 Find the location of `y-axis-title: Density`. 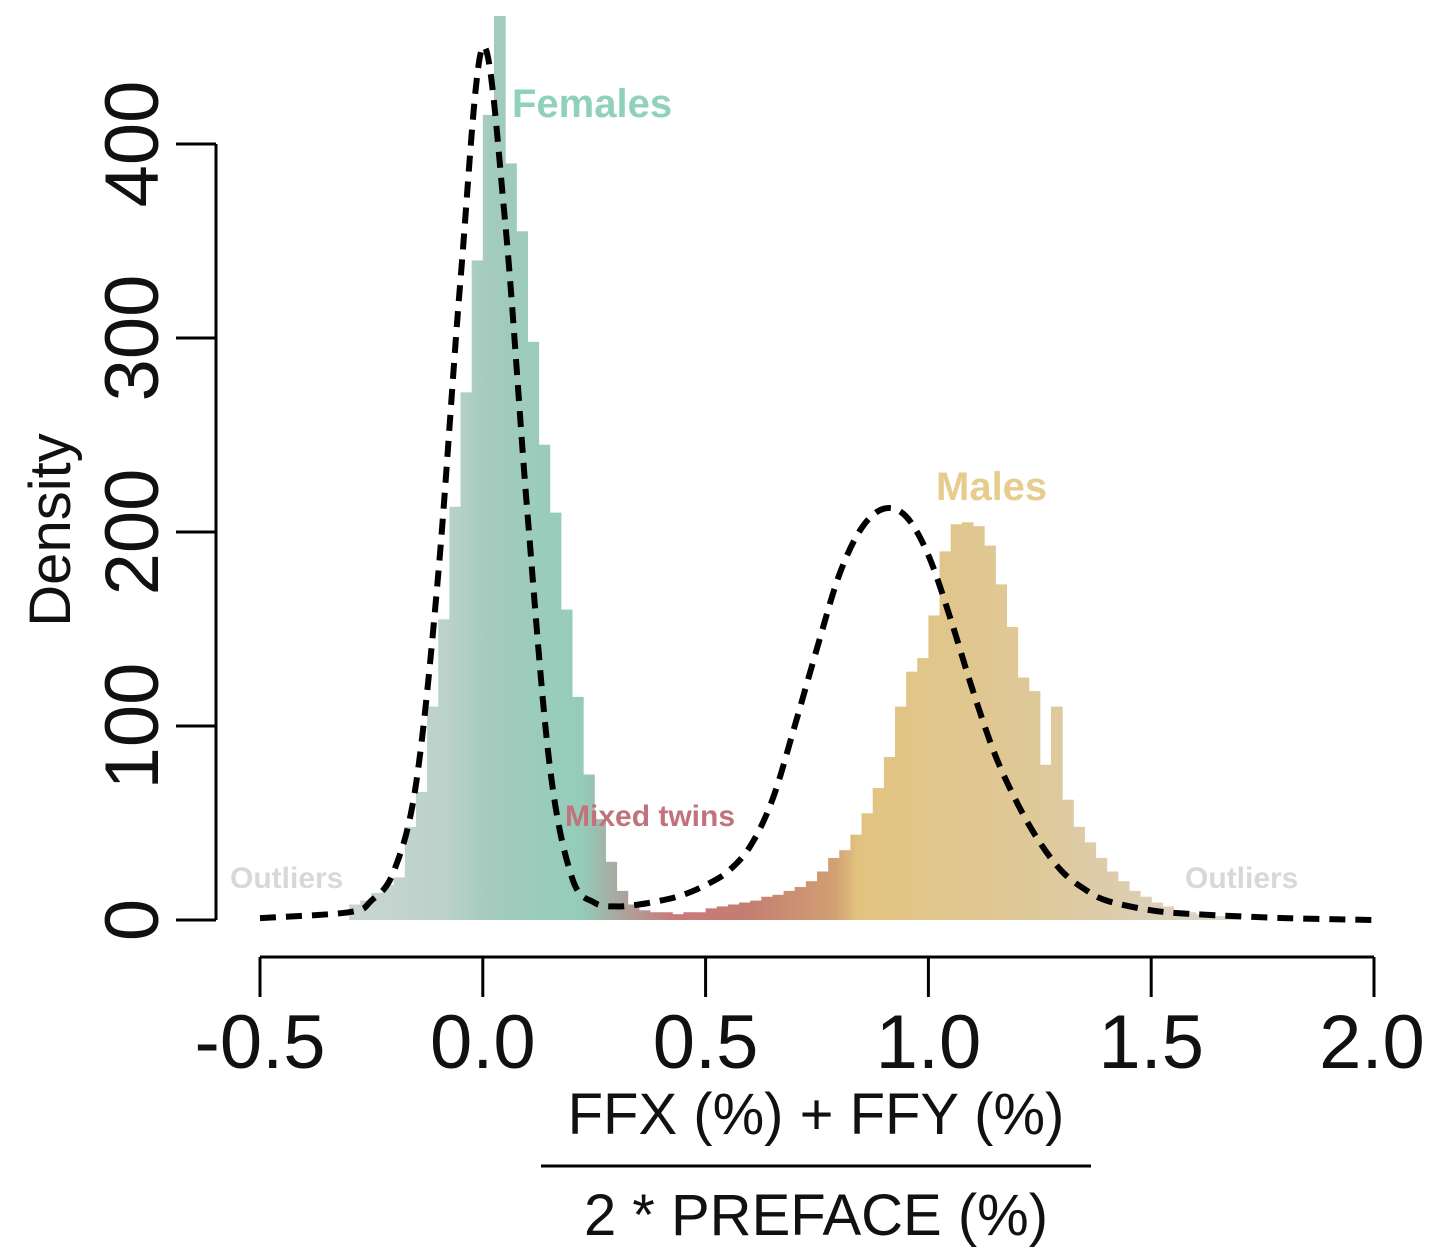

y-axis-title: Density is located at coordinates (50, 529).